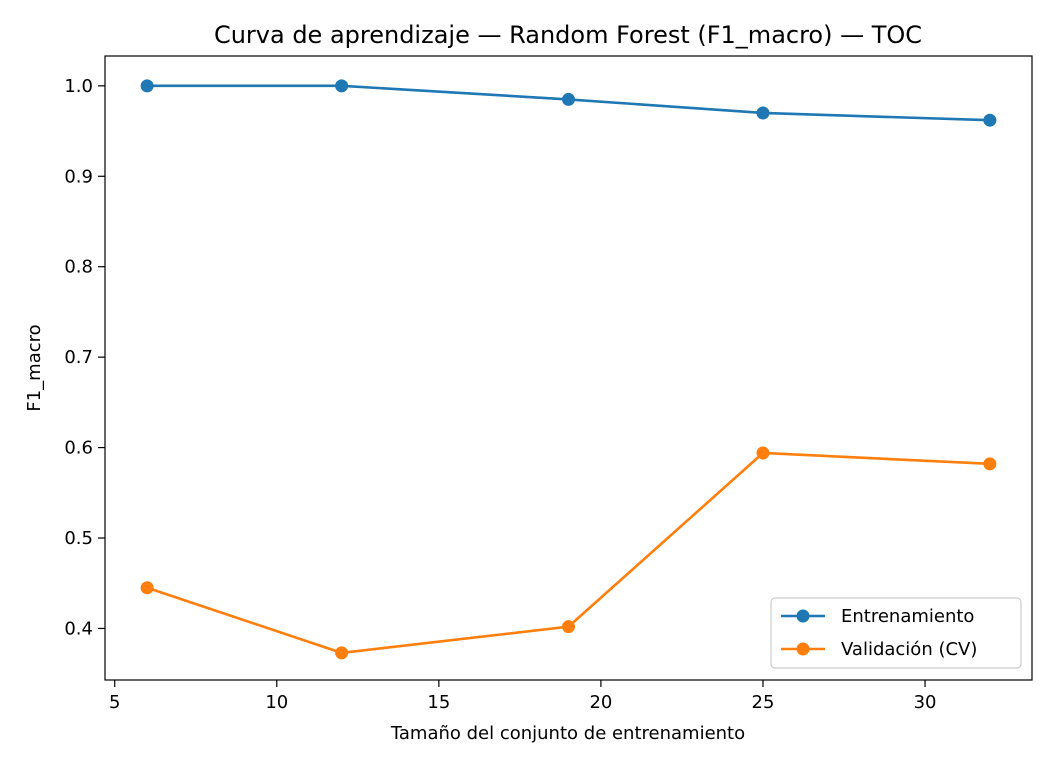 The height and width of the screenshot is (768, 1056). What do you see at coordinates (34, 367) in the screenshot?
I see `y-axis-label: F1_macro` at bounding box center [34, 367].